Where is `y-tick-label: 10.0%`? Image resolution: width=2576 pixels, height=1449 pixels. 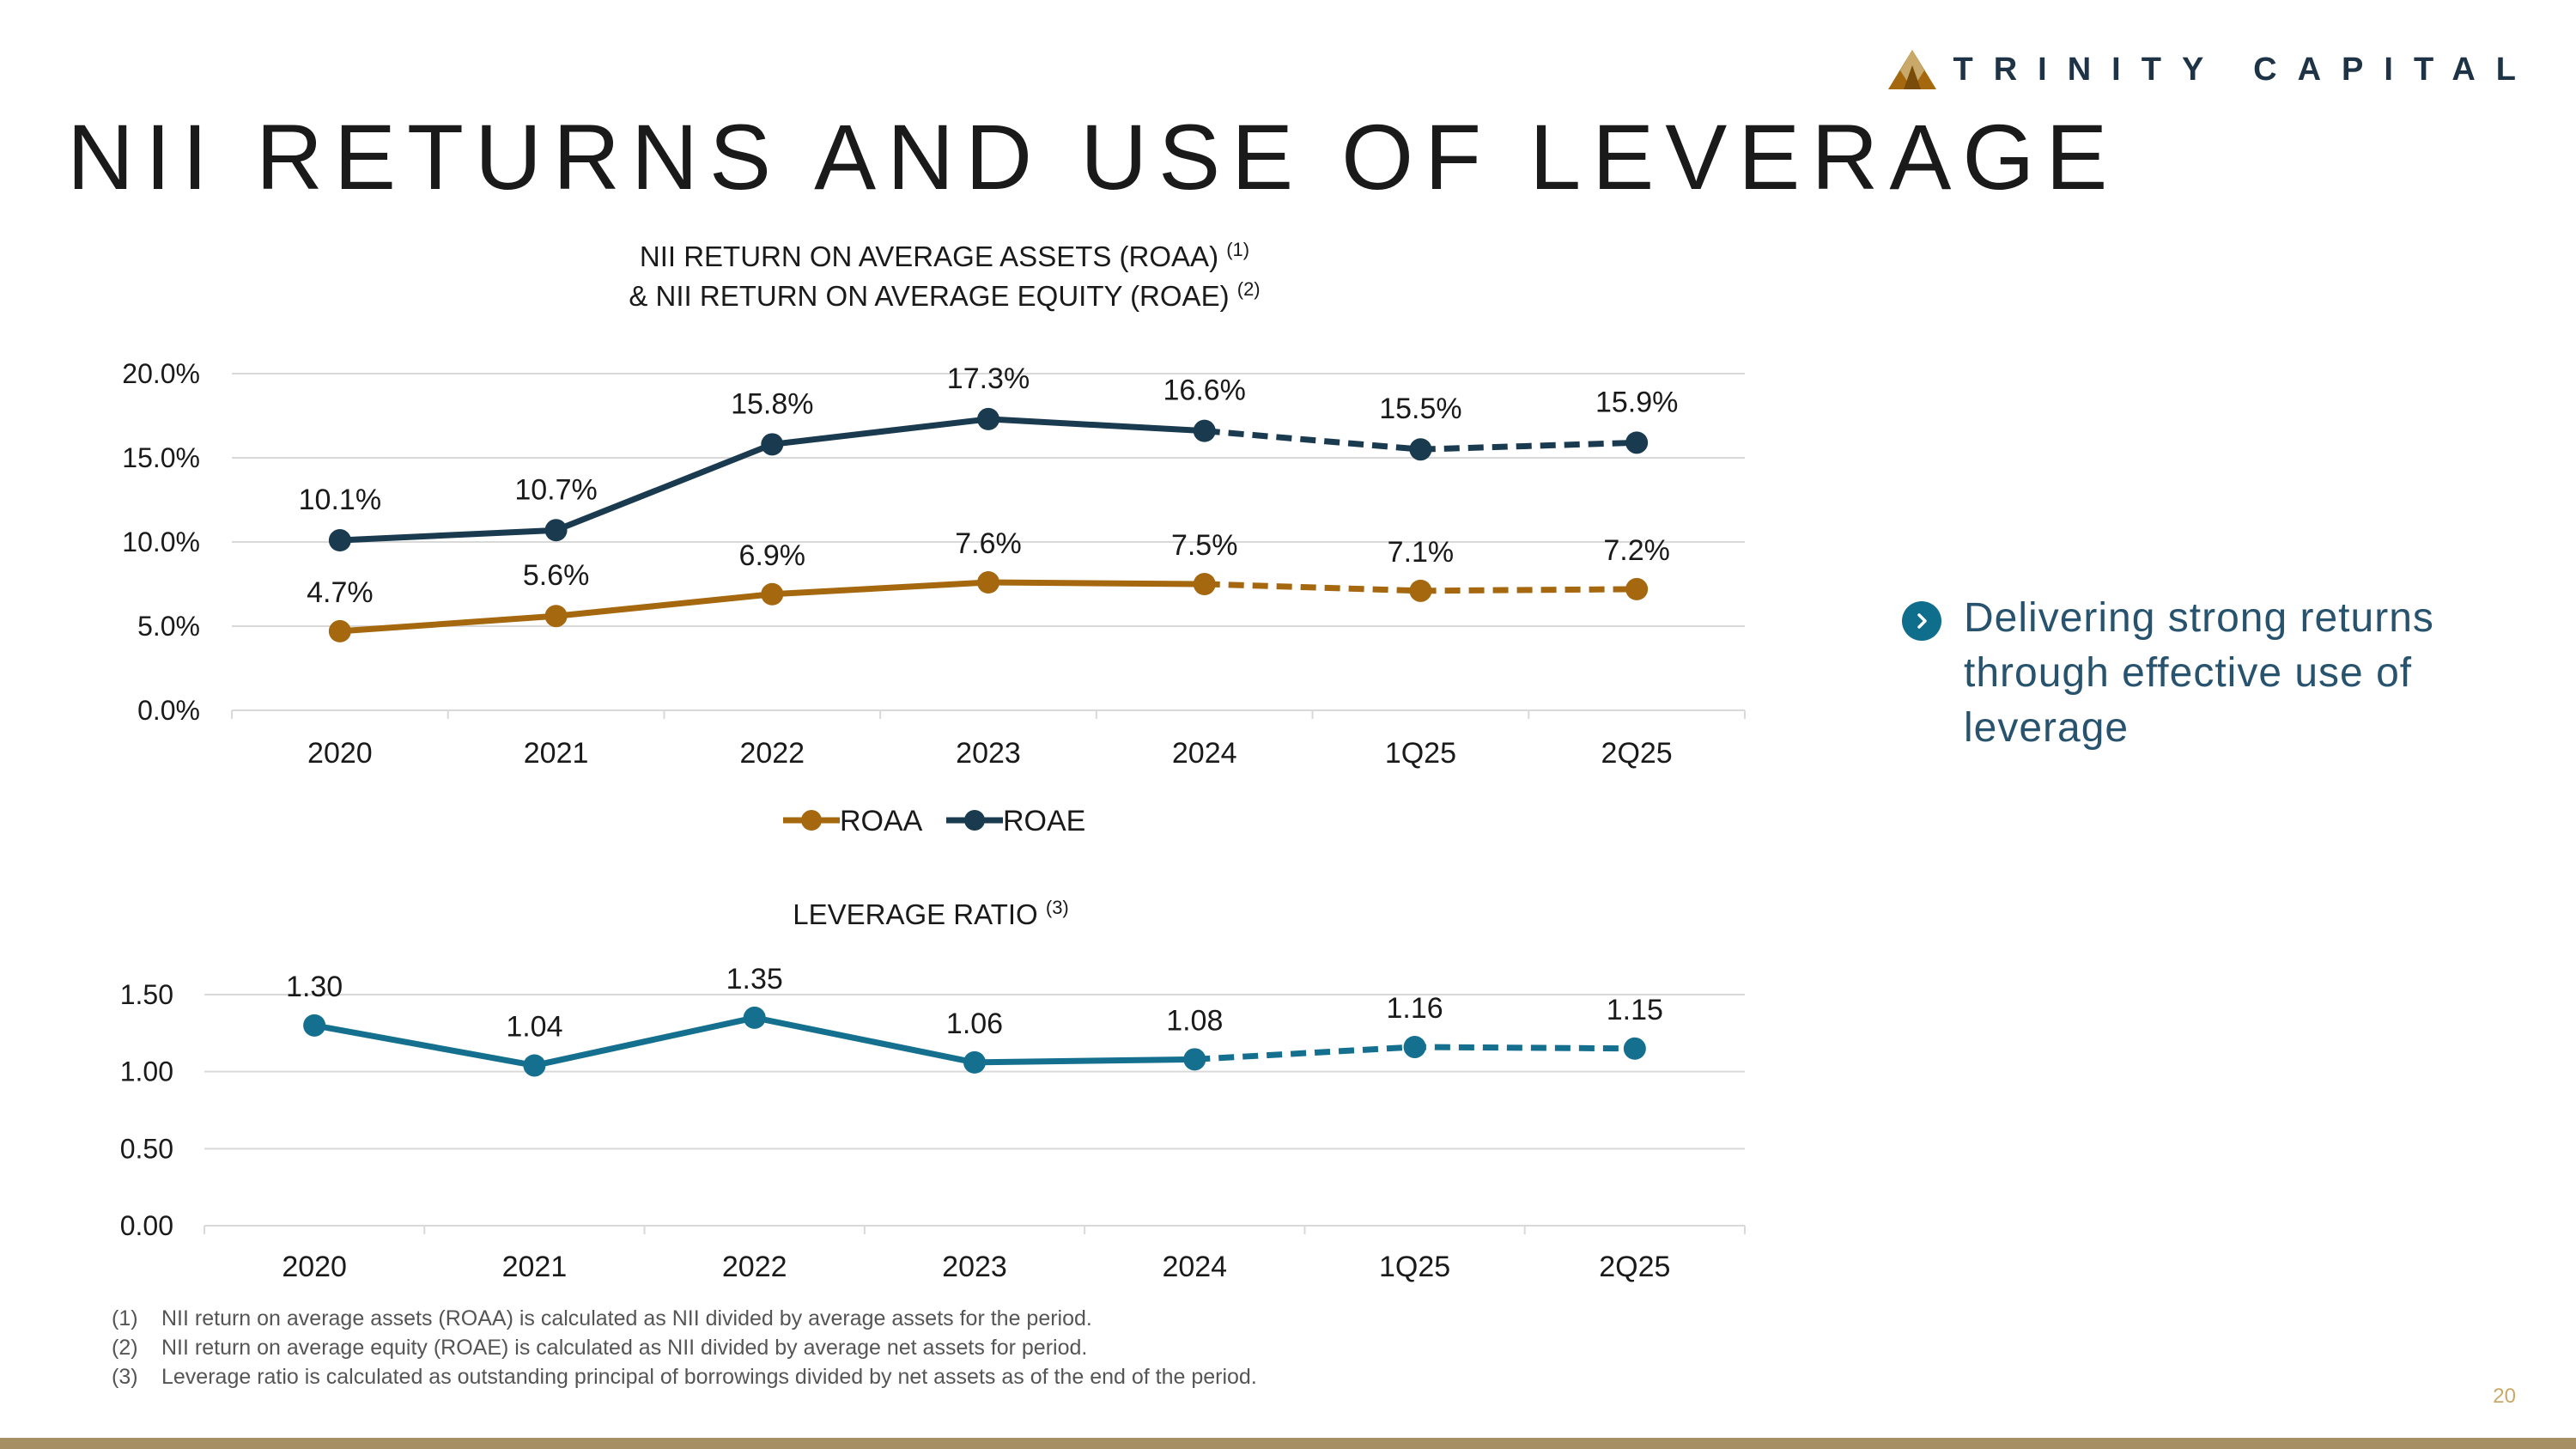 y-tick-label: 10.0% is located at coordinates (161, 542).